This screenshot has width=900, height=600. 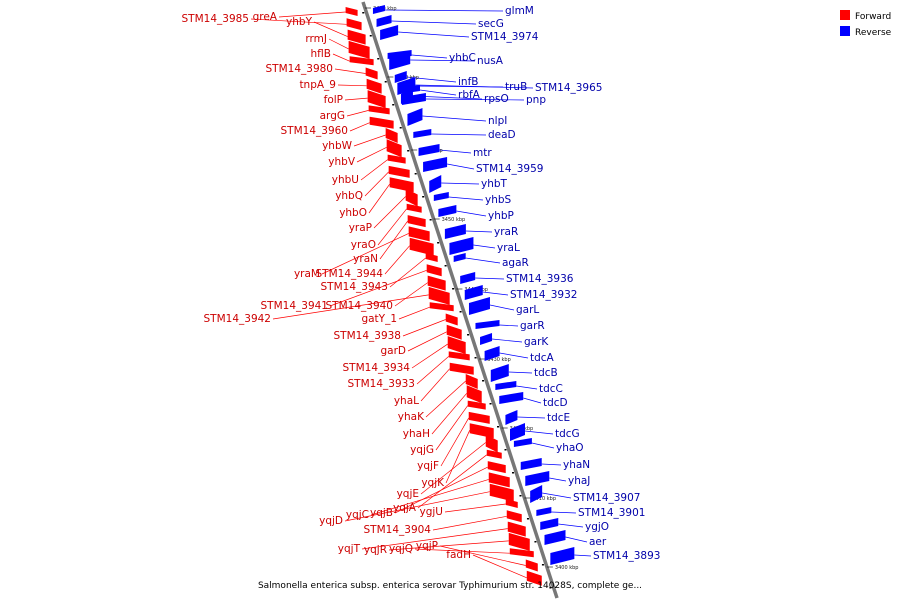 What do you see at coordinates (422, 450) in the screenshot?
I see `forward-gene-label: yqjG` at bounding box center [422, 450].